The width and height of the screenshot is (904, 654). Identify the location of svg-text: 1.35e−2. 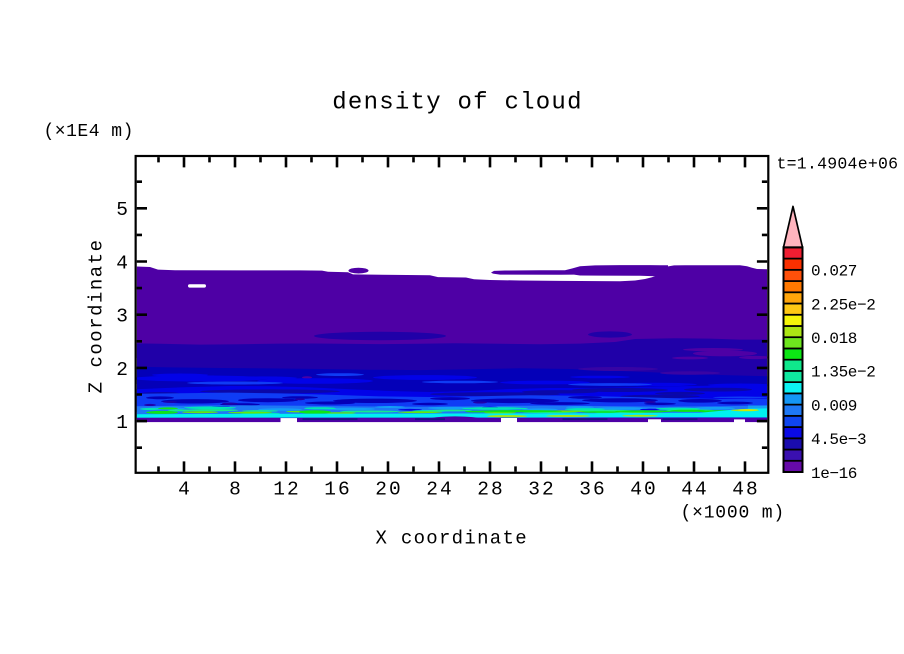
(843, 373).